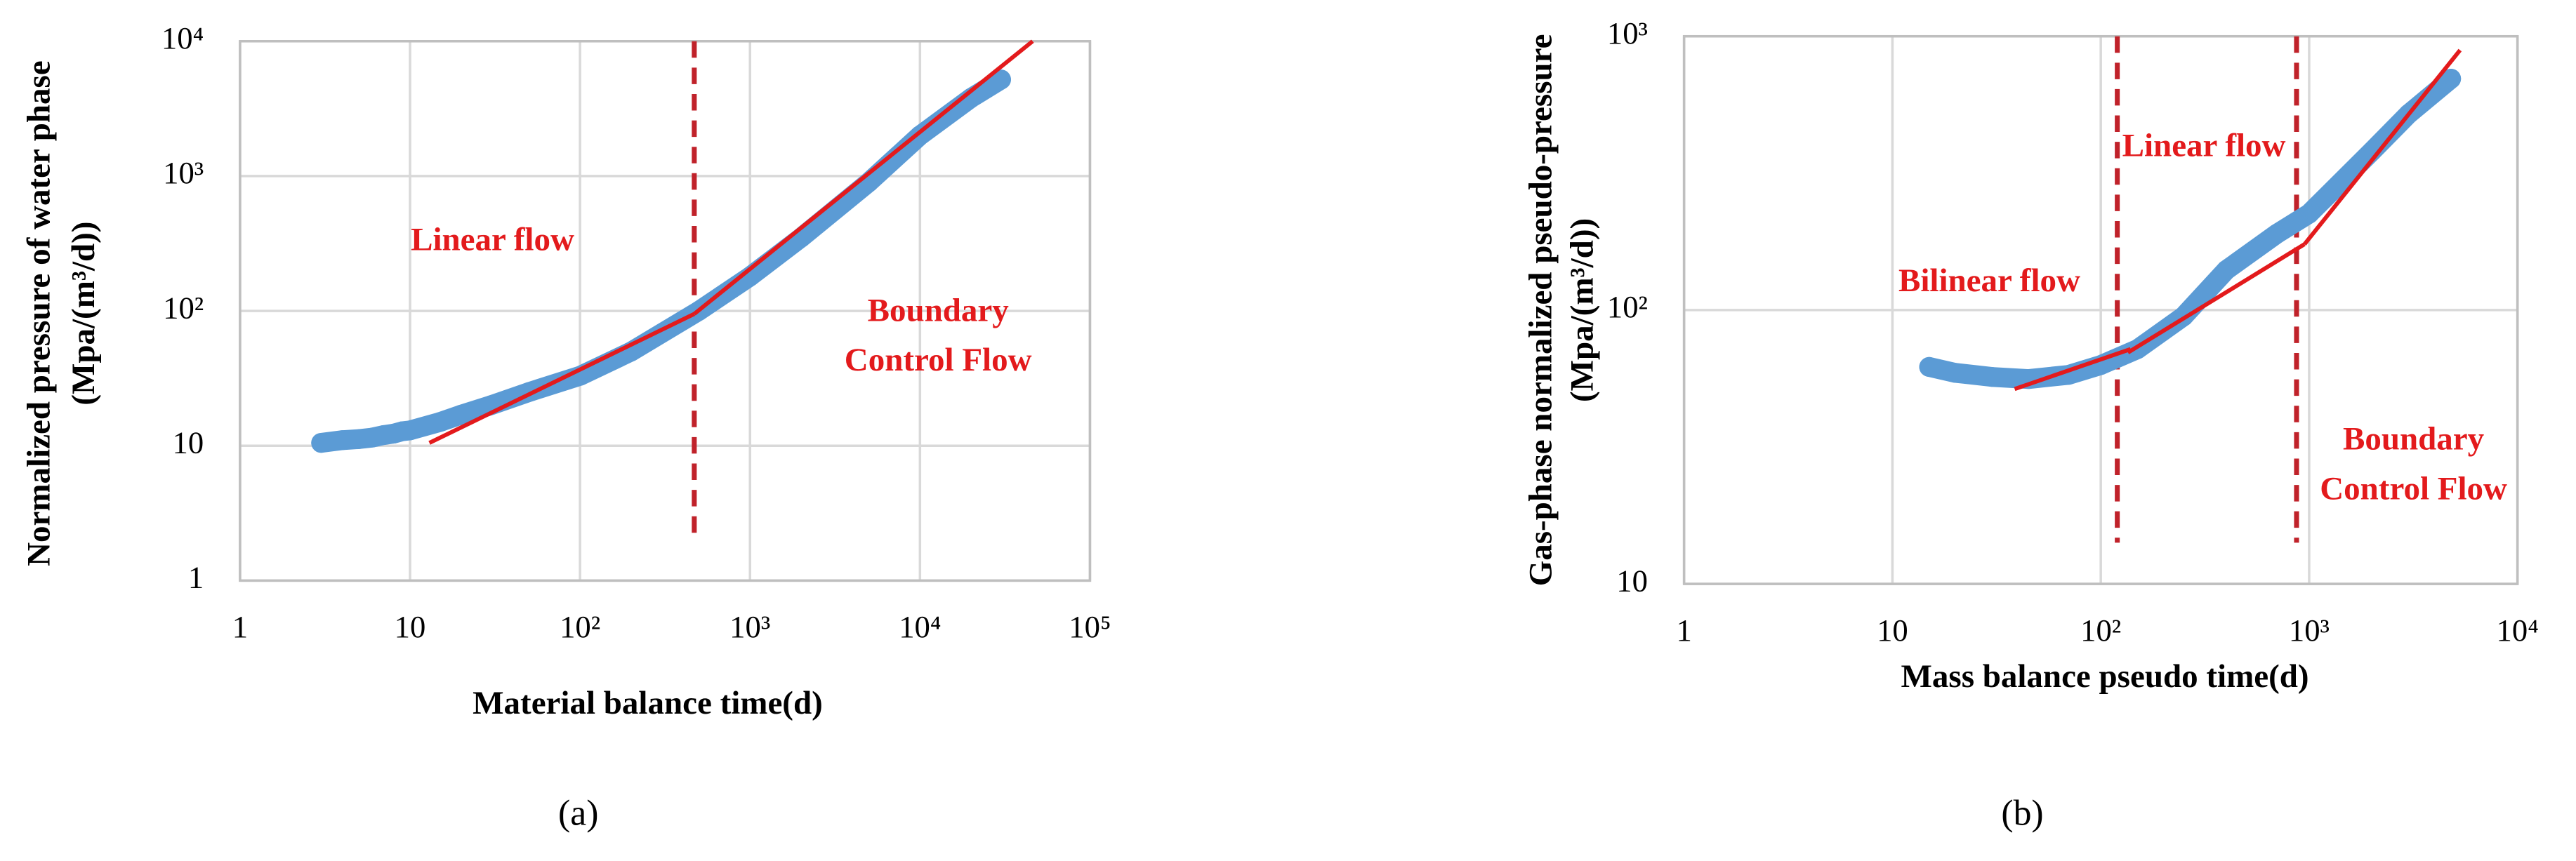  I want to click on annotation: Bilinear flow, so click(1989, 280).